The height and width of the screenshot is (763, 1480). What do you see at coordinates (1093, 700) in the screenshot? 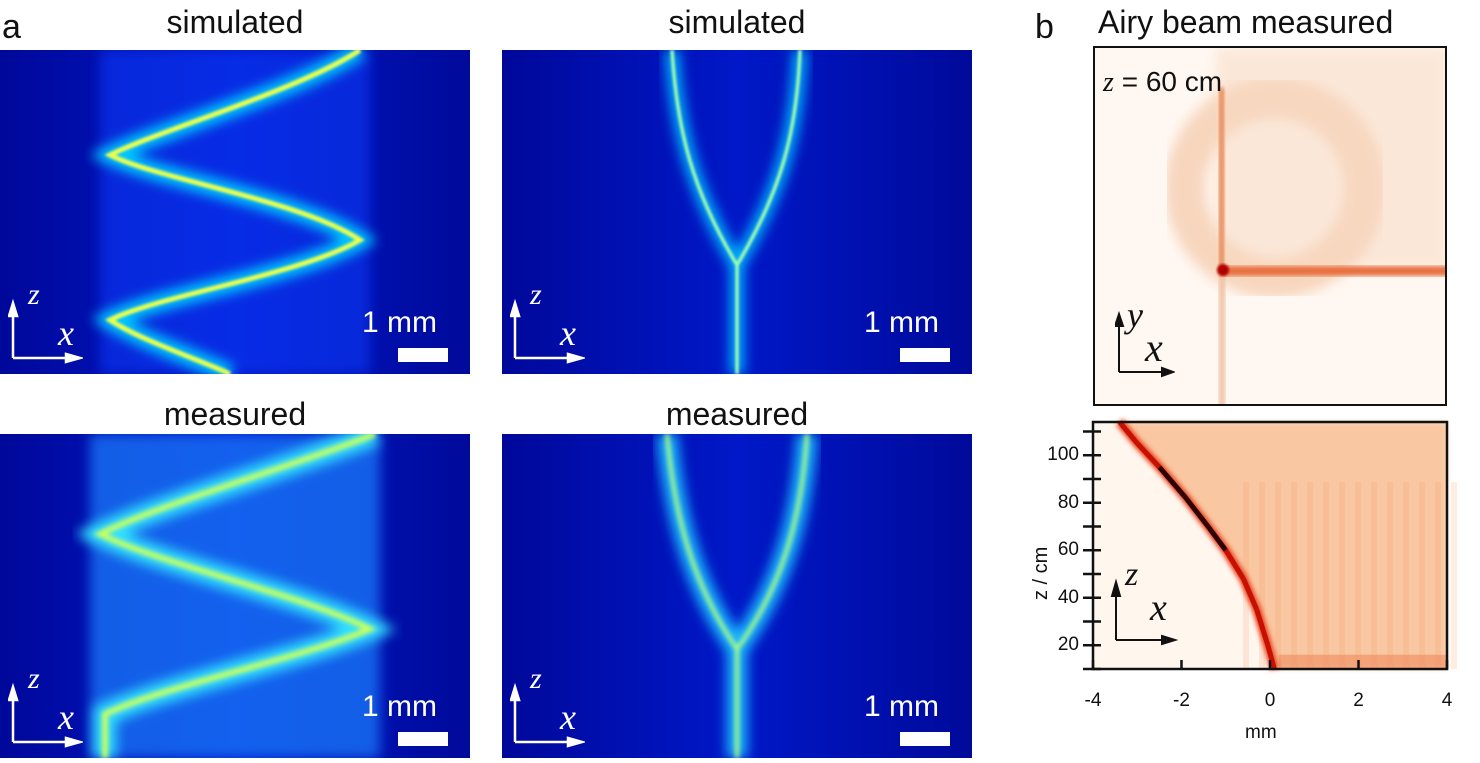
I see `x-tick-label: -4` at bounding box center [1093, 700].